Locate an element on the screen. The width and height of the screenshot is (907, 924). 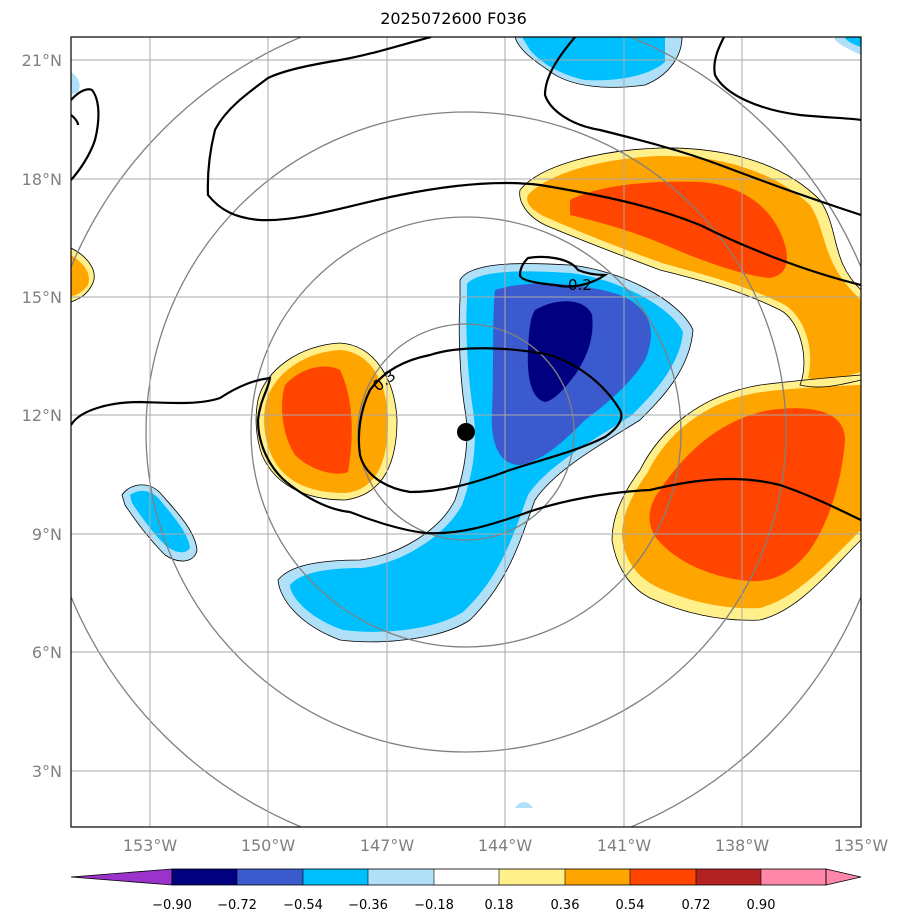
colorbar-label: 0.90 is located at coordinates (761, 905).